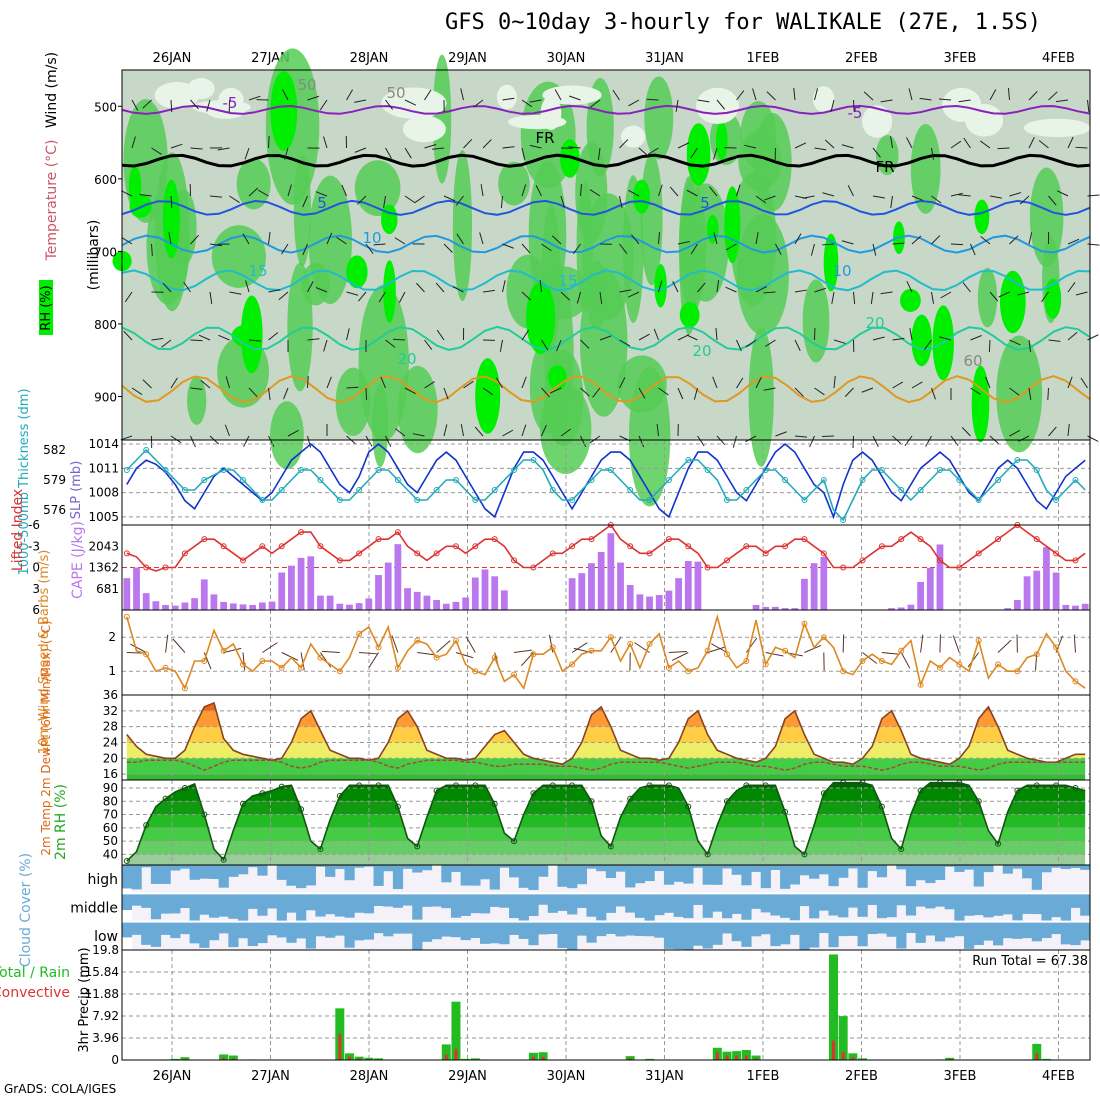 The width and height of the screenshot is (1100, 1100). Describe the element at coordinates (606, 389) in the screenshot. I see `isotherm-line` at that location.